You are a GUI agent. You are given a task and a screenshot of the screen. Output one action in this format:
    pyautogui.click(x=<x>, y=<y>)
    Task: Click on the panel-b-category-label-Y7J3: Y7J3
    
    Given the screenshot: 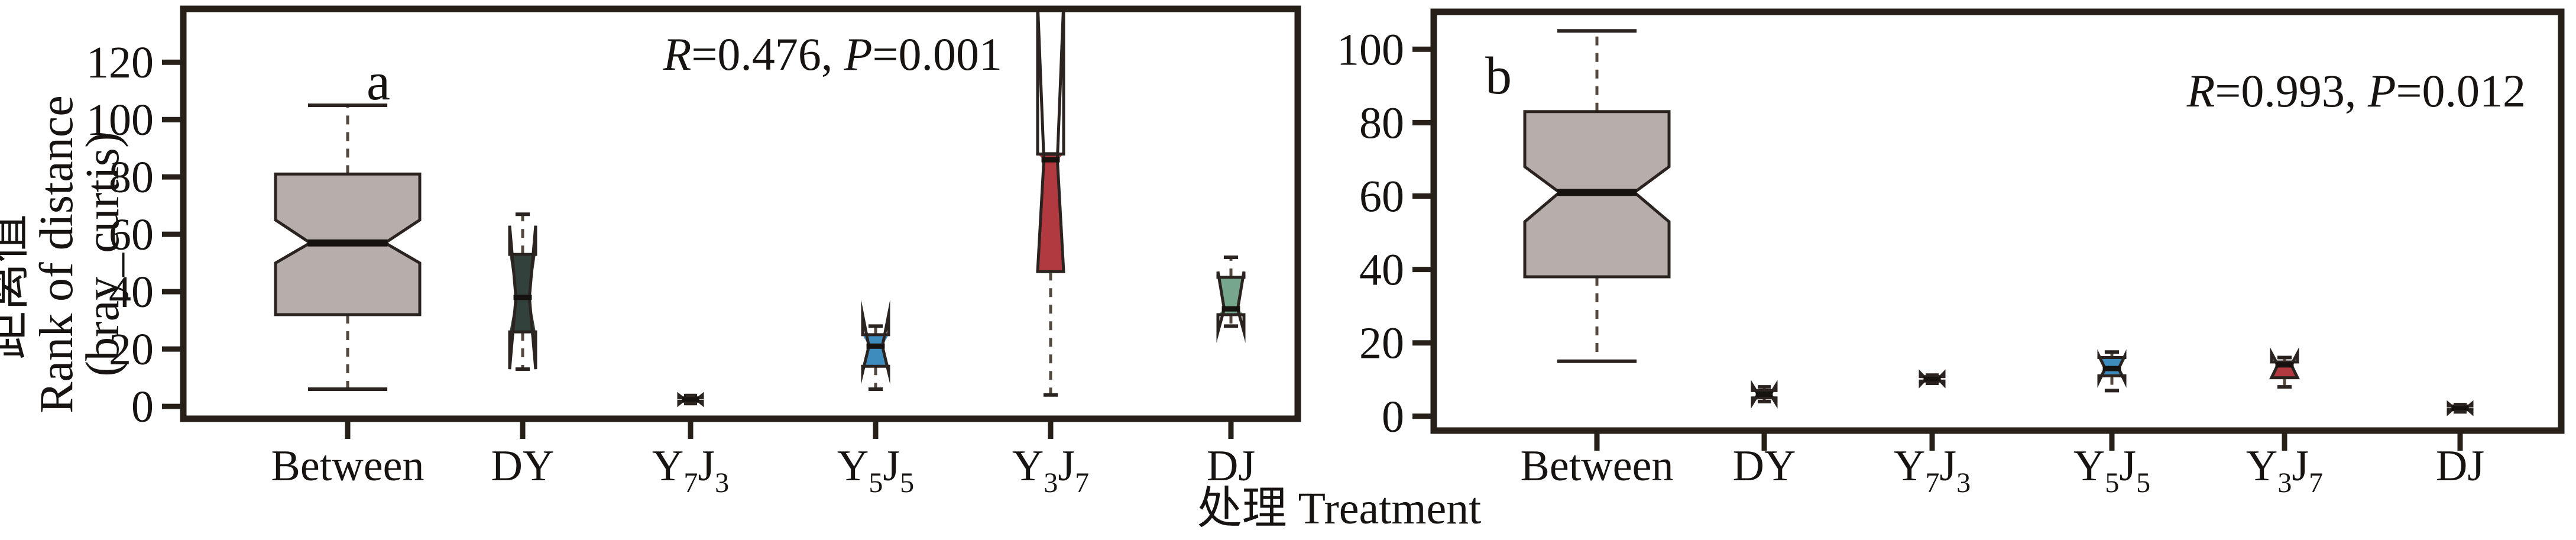 What is the action you would take?
    pyautogui.click(x=1932, y=470)
    